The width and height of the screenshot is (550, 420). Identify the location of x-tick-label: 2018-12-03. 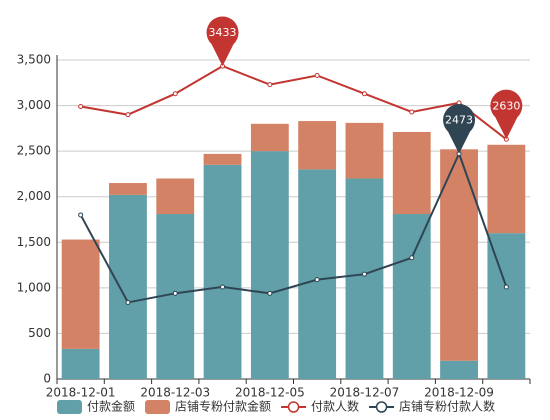
(175, 393).